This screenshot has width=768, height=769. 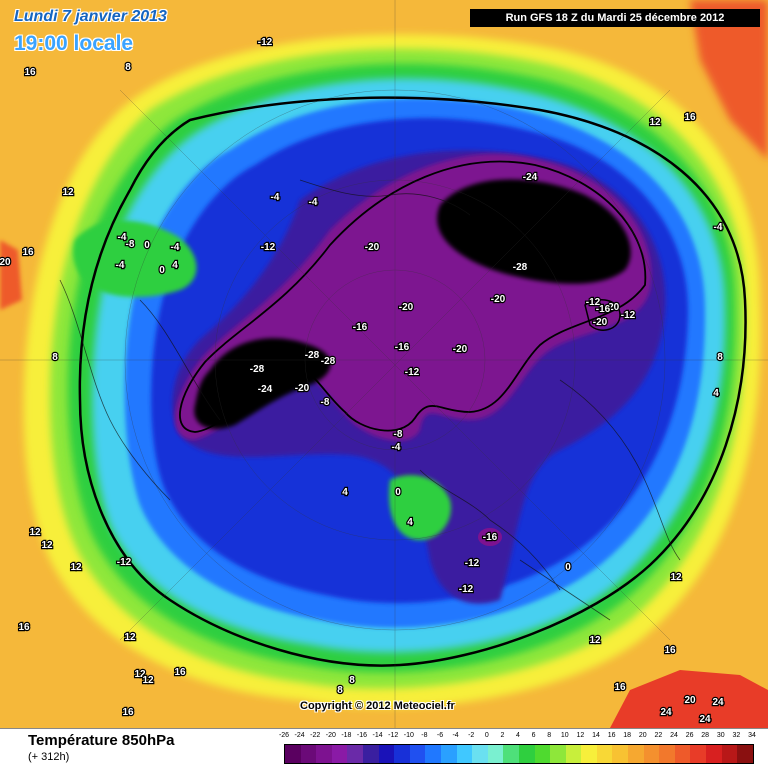 I want to click on legend-label: -6, so click(x=440, y=735).